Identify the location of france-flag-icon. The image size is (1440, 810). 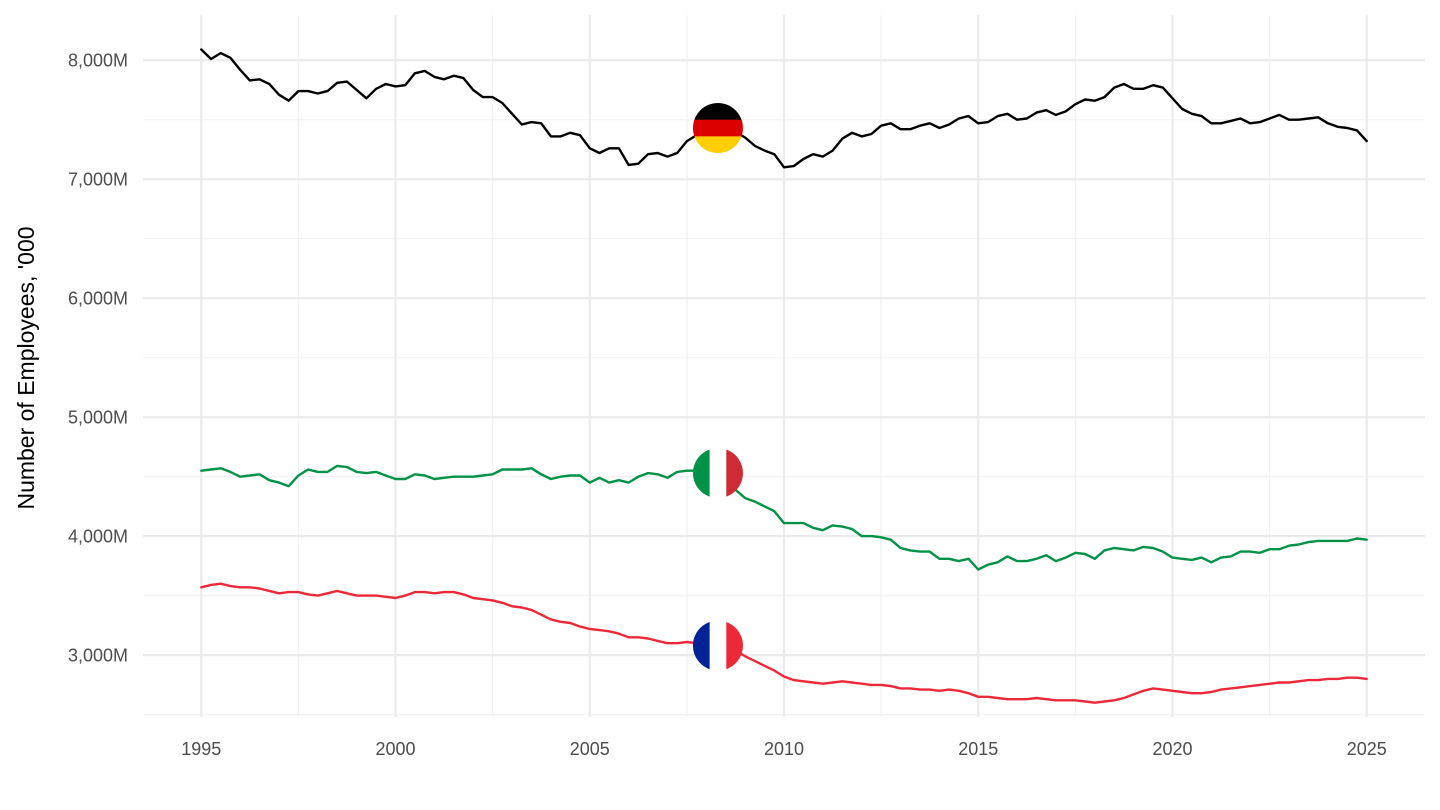
(717, 645).